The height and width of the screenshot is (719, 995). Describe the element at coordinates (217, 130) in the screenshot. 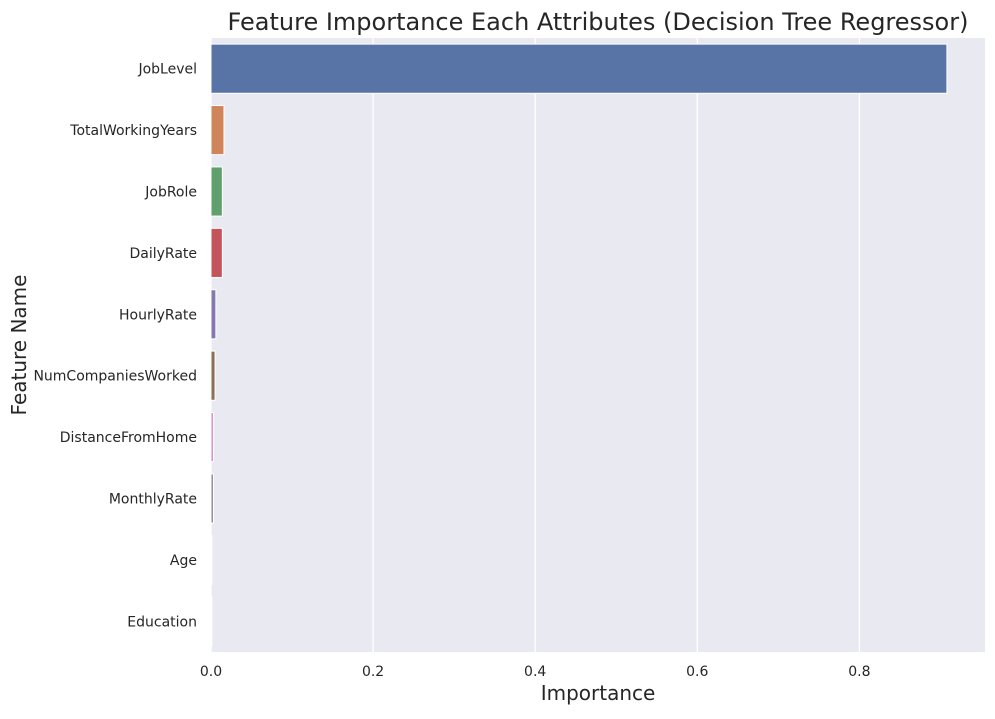

I see `bar-TotalWorkingYears` at that location.